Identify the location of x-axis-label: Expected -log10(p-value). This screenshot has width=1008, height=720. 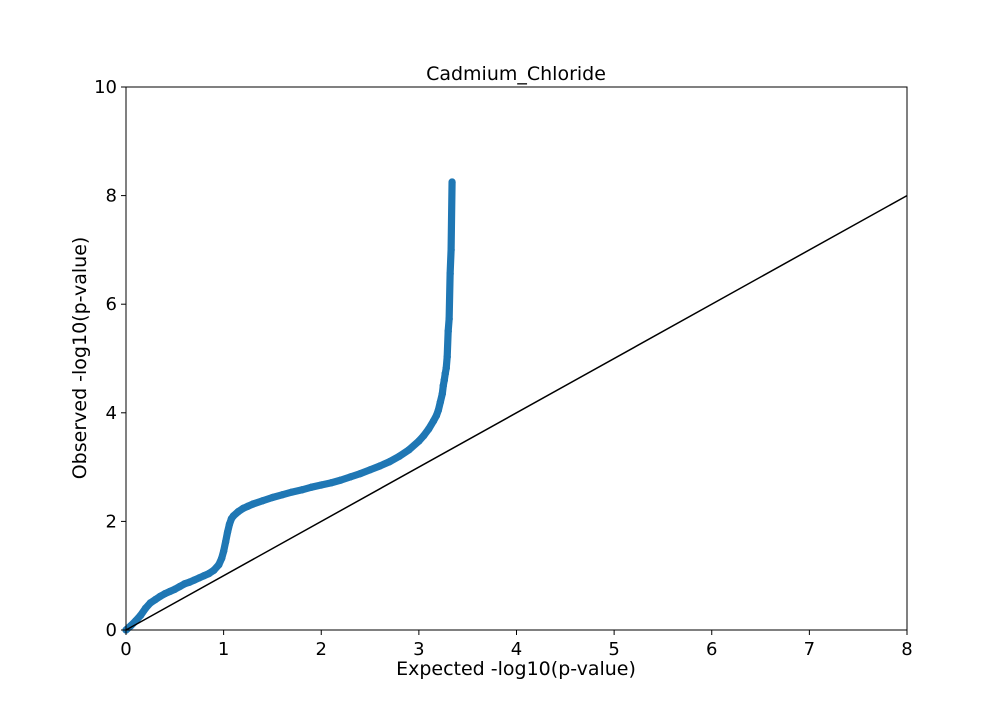
(516, 669).